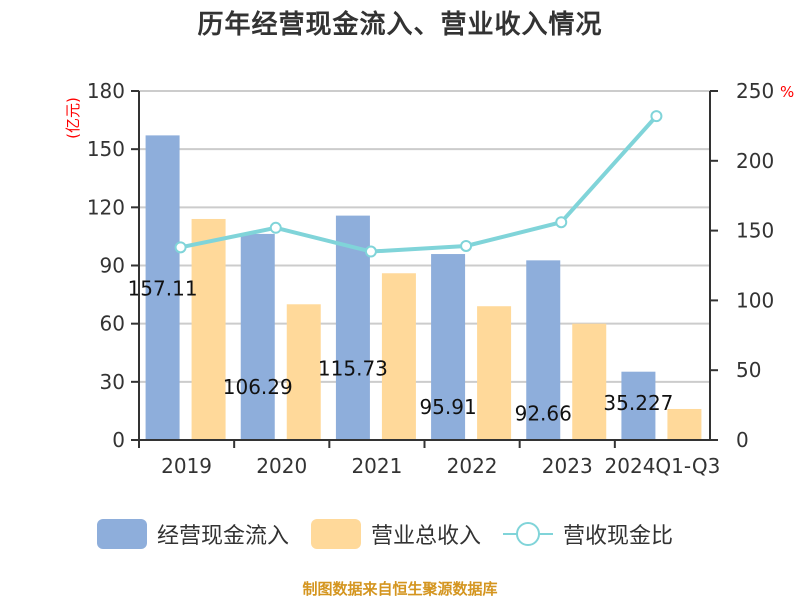 The width and height of the screenshot is (800, 600). What do you see at coordinates (419, 184) in the screenshot?
I see `ratio-line` at bounding box center [419, 184].